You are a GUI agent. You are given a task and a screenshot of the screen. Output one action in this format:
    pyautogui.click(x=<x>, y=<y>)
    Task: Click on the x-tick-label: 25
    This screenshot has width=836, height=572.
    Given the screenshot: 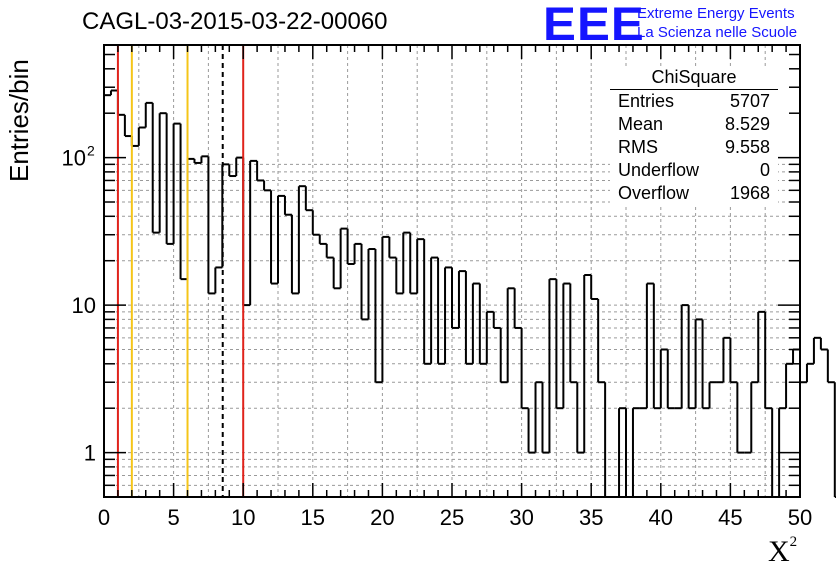 What is the action you would take?
    pyautogui.click(x=452, y=517)
    